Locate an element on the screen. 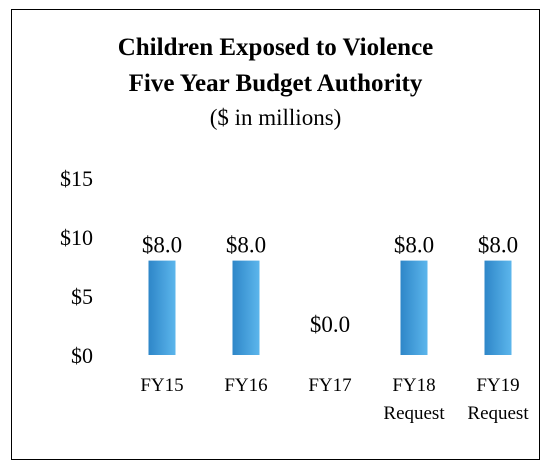 This screenshot has height=466, width=551. x-tick-label: FY18 is located at coordinates (413, 385).